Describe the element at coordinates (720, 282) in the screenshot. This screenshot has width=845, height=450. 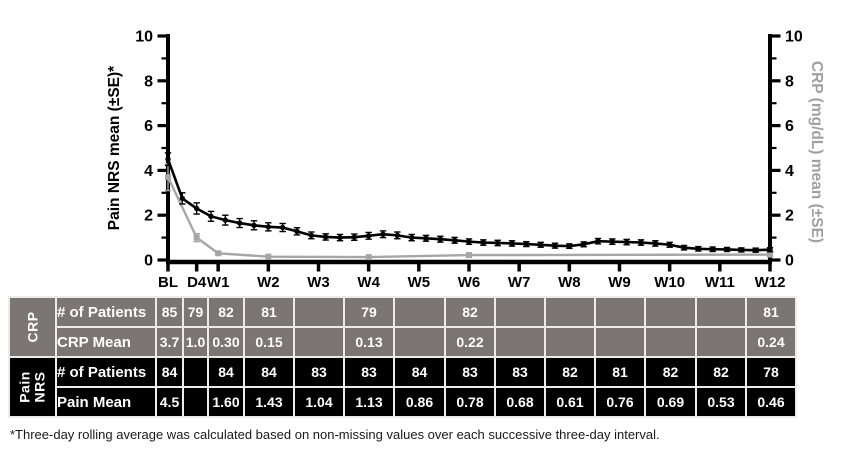
I see `x-tick-label: W11` at that location.